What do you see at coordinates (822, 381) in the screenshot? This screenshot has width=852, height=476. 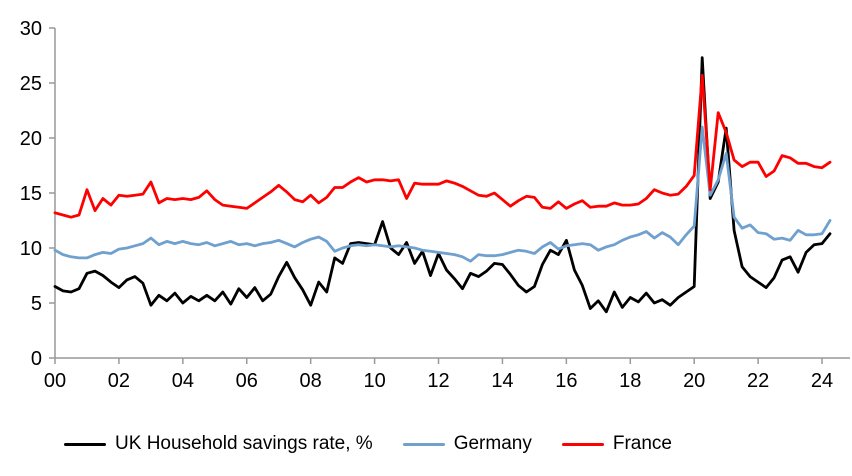 I see `x-tick-label: 24` at bounding box center [822, 381].